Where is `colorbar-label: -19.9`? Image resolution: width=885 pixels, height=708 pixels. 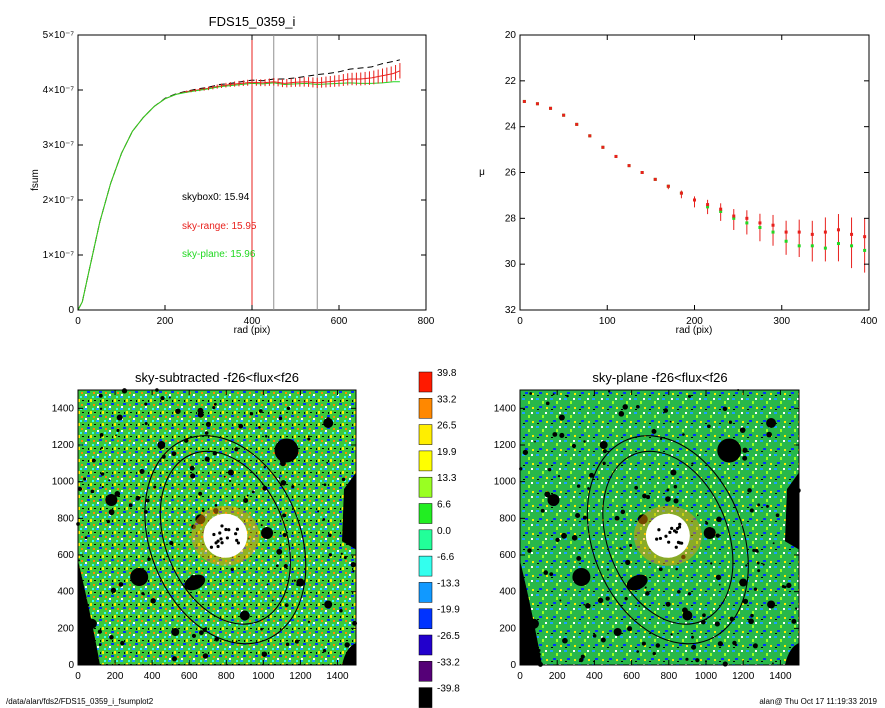 colorbar-label: -19.9 is located at coordinates (448, 610).